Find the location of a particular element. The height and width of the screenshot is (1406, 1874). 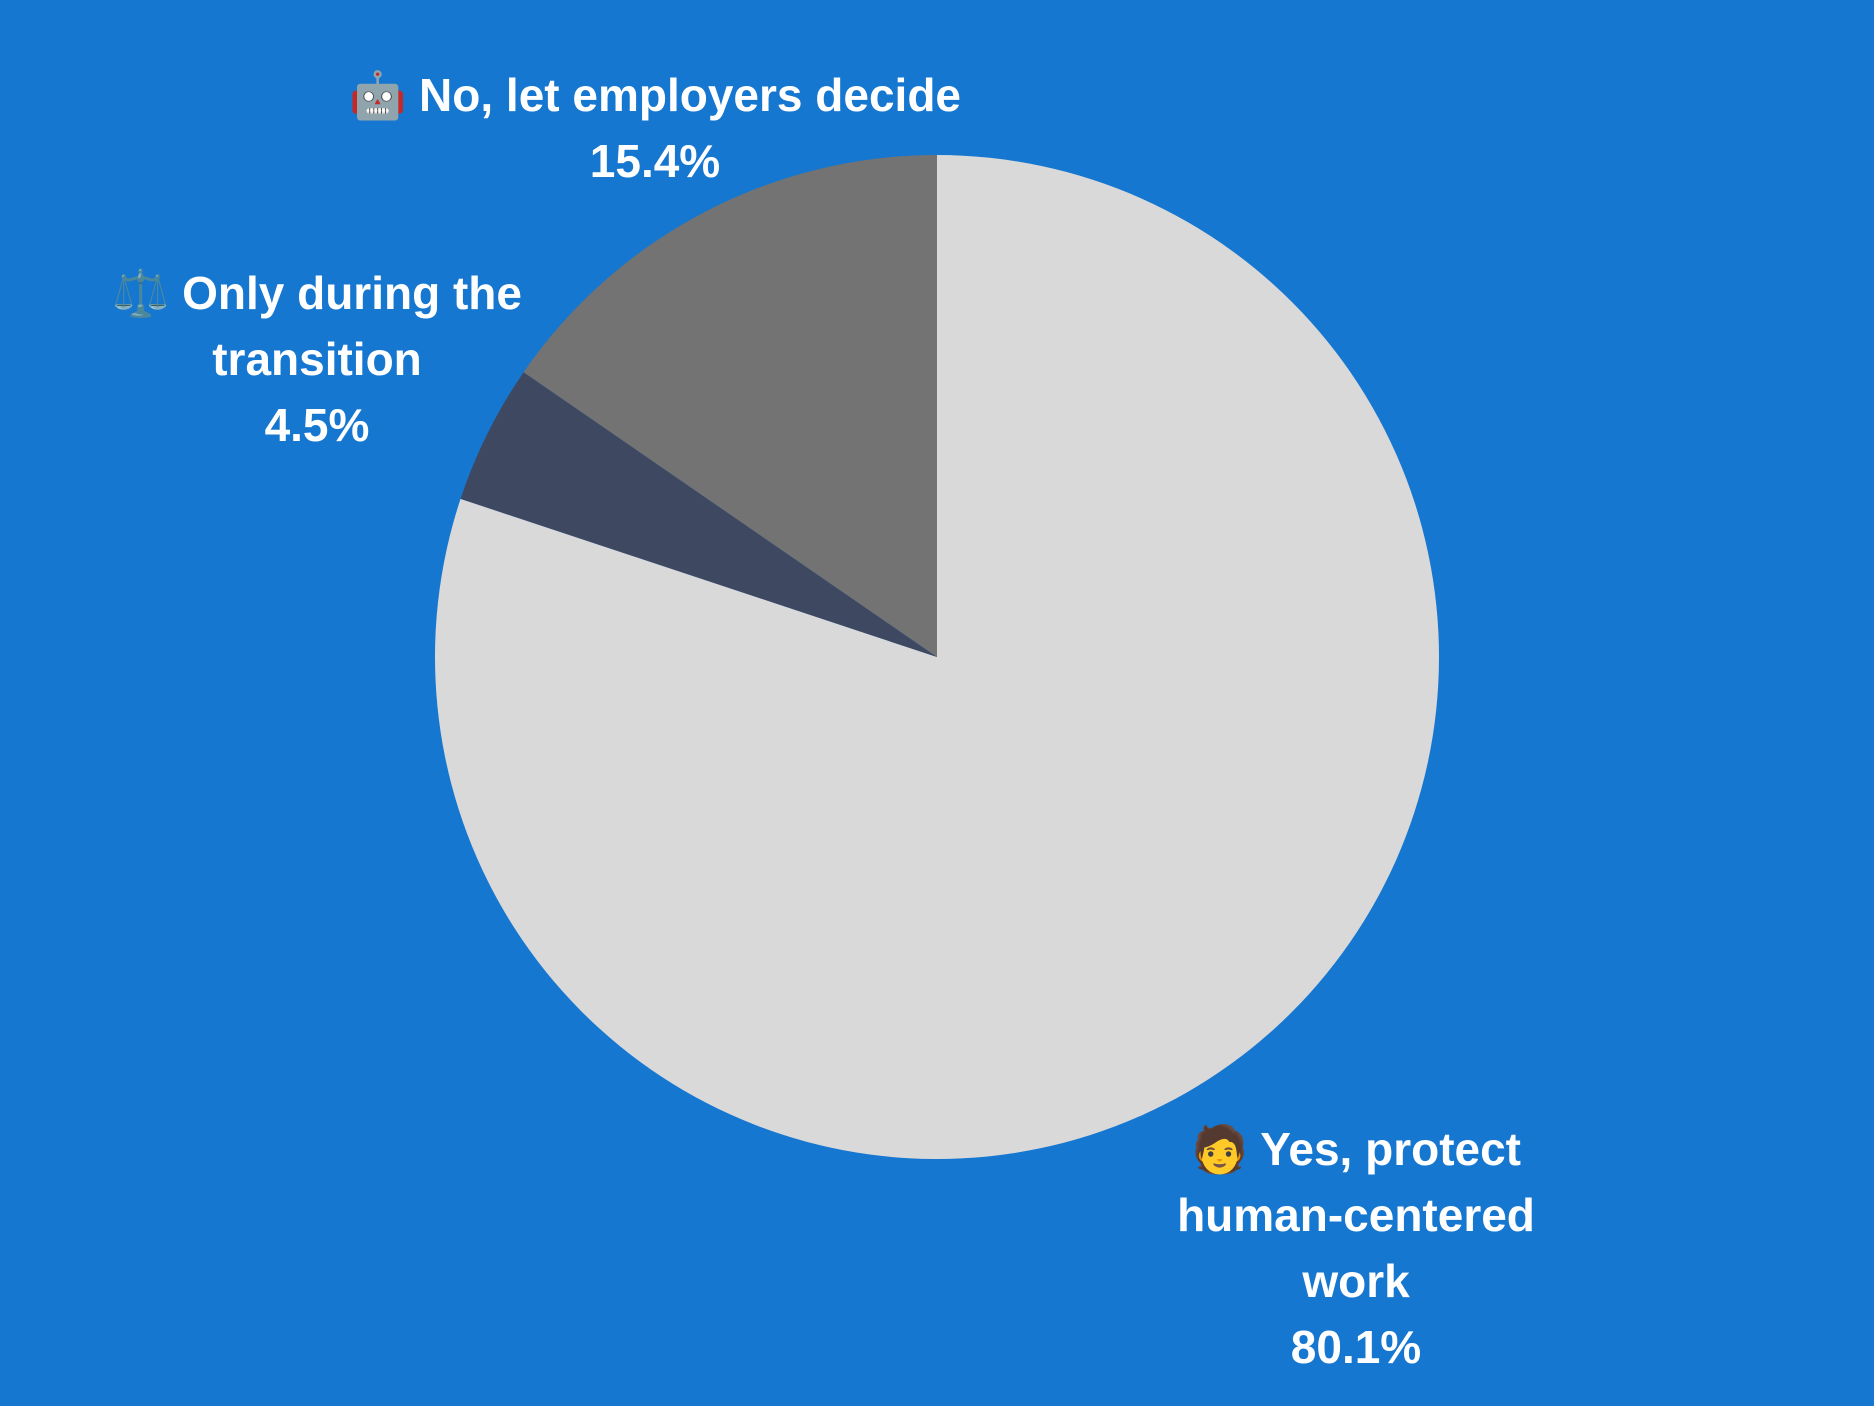

slice-label: ⚖️ Only during the transition 4.5% is located at coordinates (317, 359).